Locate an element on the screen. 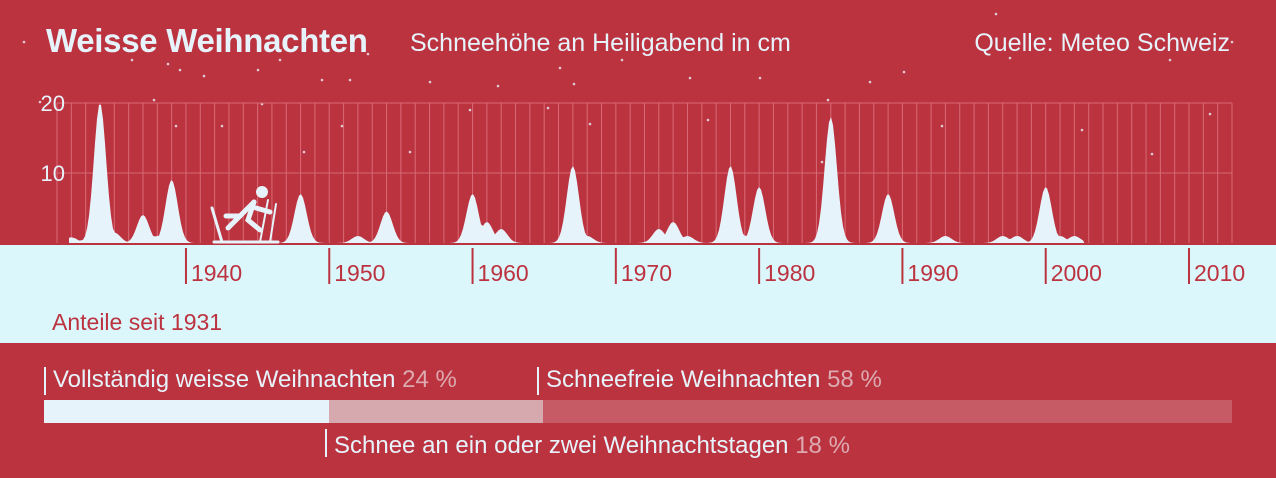  skier-icon is located at coordinates (245, 215).